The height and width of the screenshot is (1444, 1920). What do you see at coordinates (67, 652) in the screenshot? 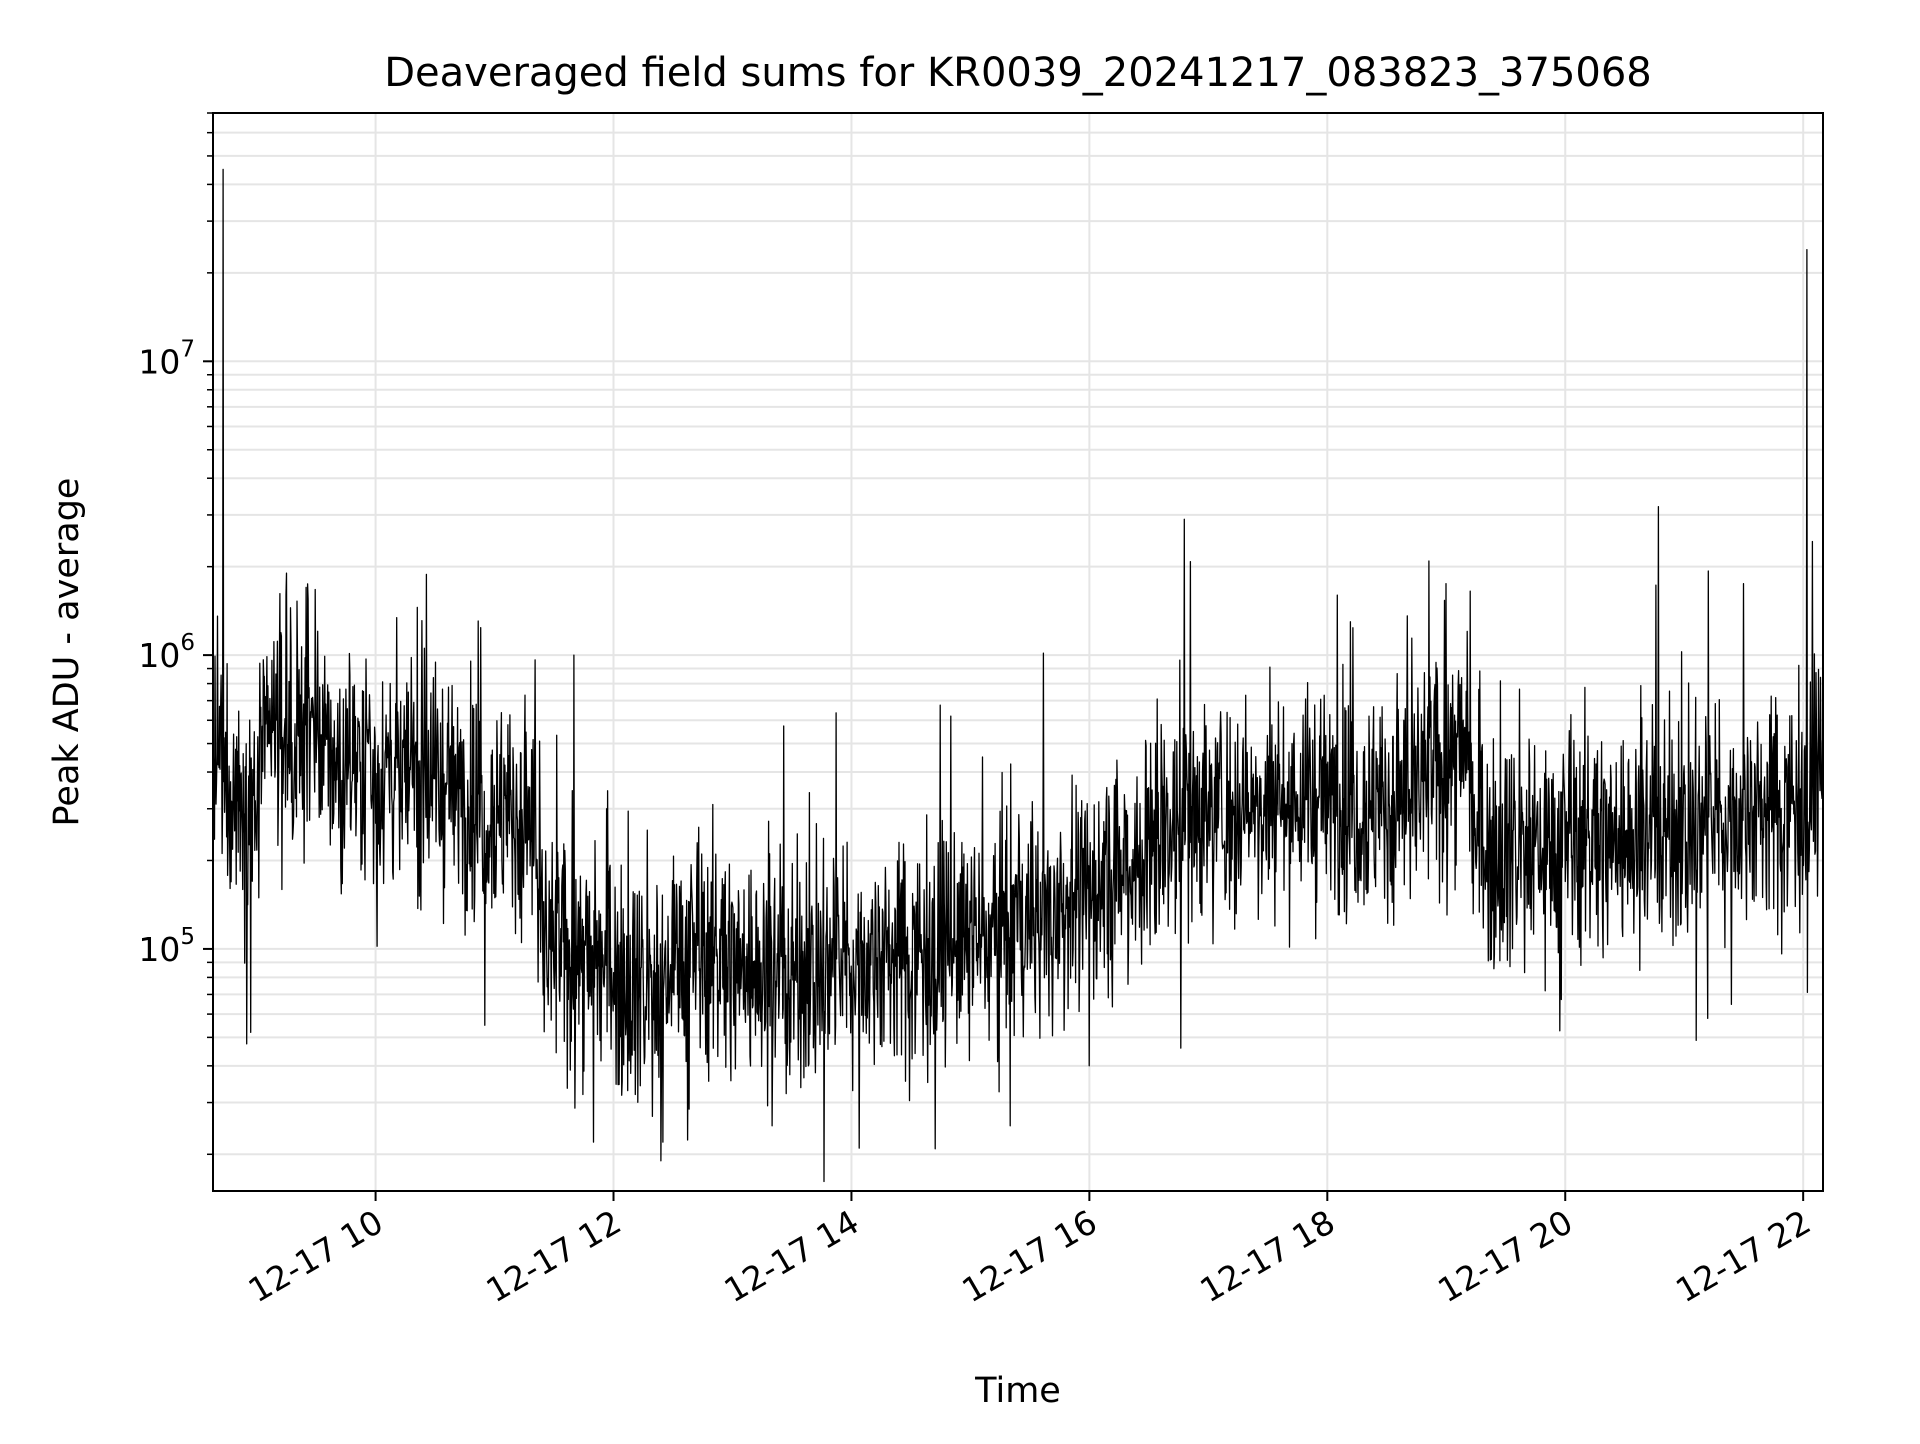
I see `y-axis-label: Peak ADU - average` at bounding box center [67, 652].